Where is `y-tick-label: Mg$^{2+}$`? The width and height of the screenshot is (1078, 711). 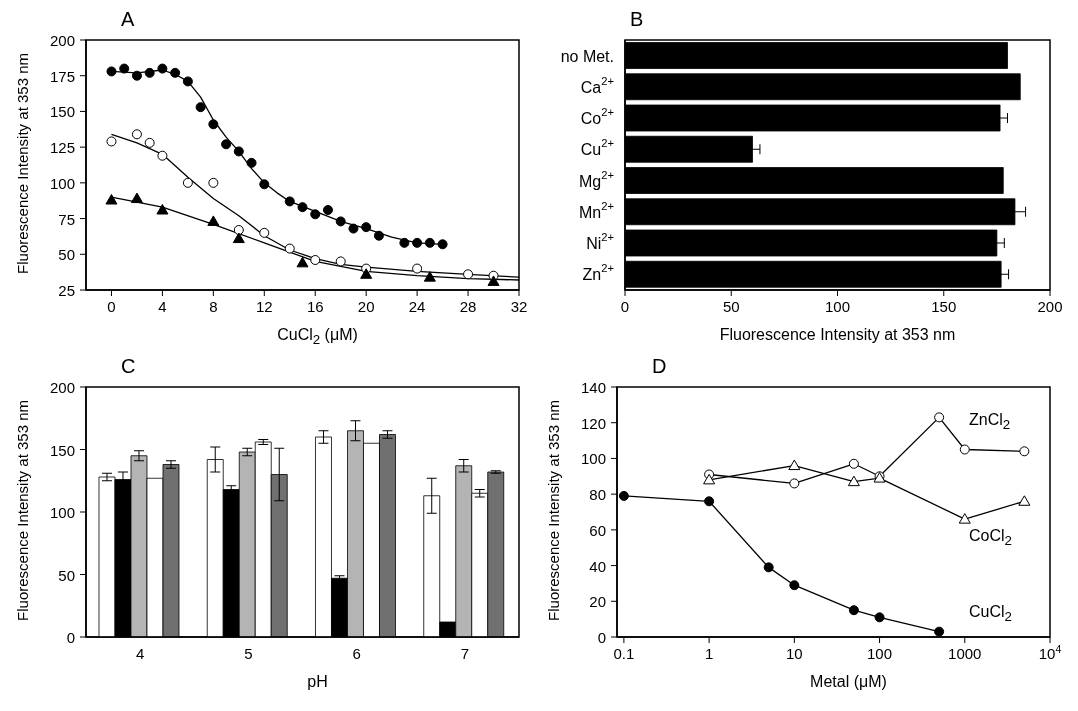 y-tick-label: Mg$^{2+}$ is located at coordinates (596, 179).